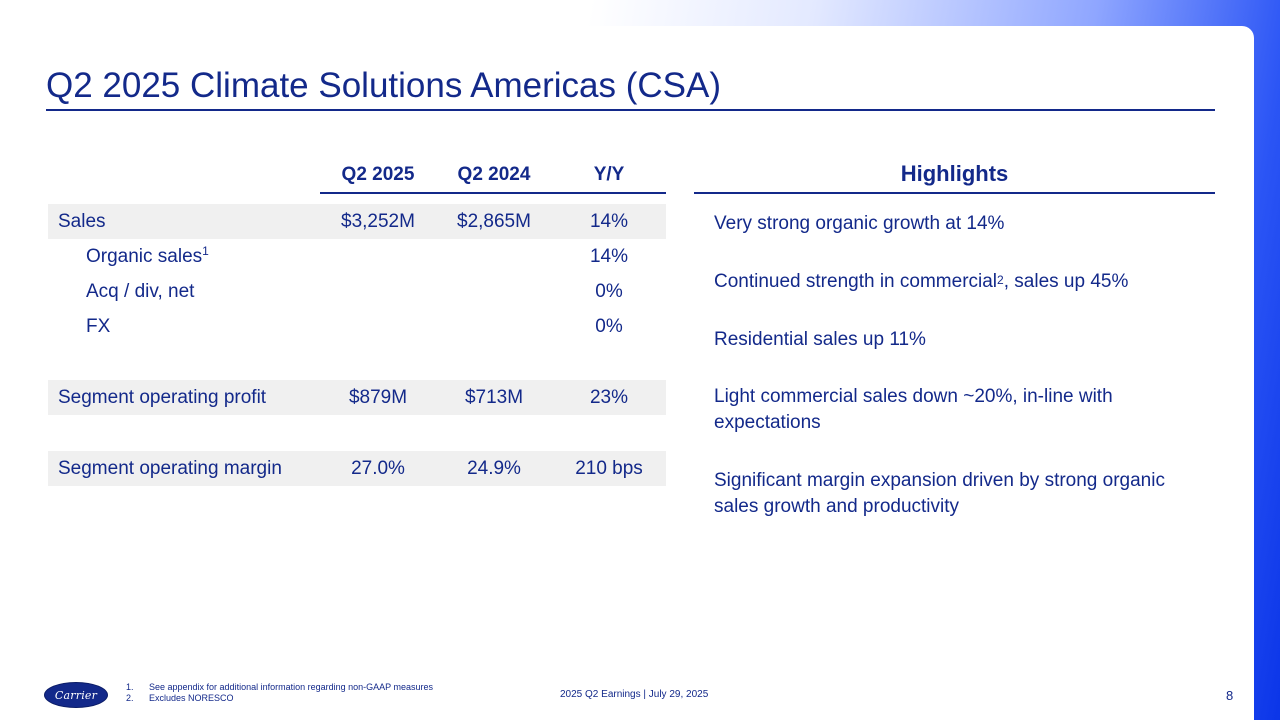 The image size is (1280, 720). I want to click on table-row-organic-sales: Organic sales1 14%, so click(357, 256).